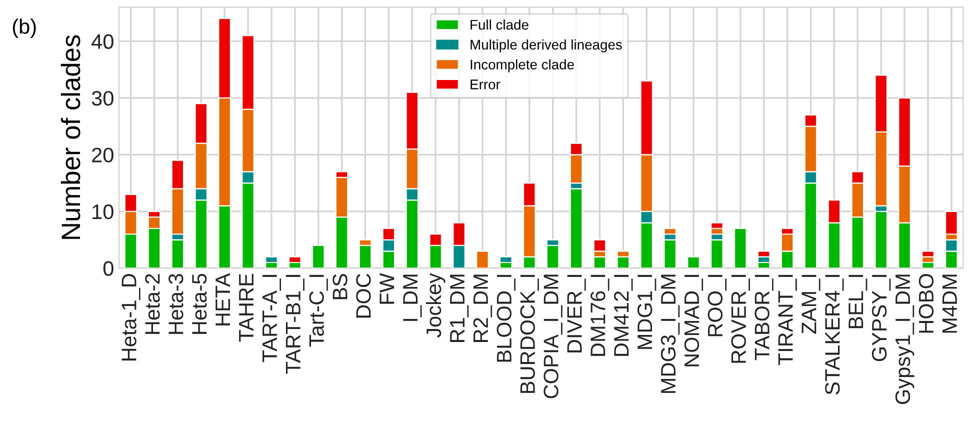  Describe the element at coordinates (600, 315) in the screenshot. I see `x-tick-label: DM176_I` at that location.